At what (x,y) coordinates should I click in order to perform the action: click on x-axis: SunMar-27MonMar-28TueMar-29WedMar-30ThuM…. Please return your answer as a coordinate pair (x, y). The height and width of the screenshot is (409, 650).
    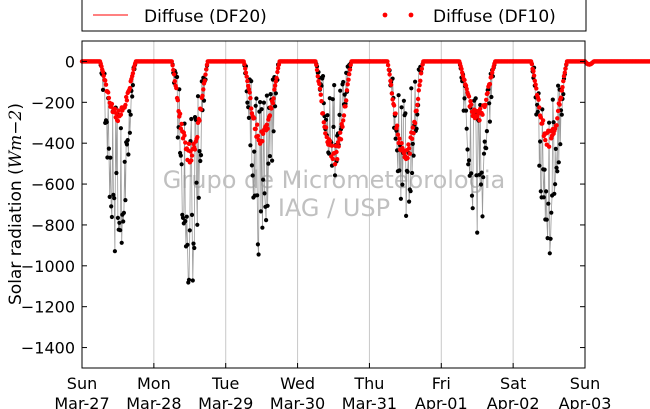
    Looking at the image, I should click on (332, 386).